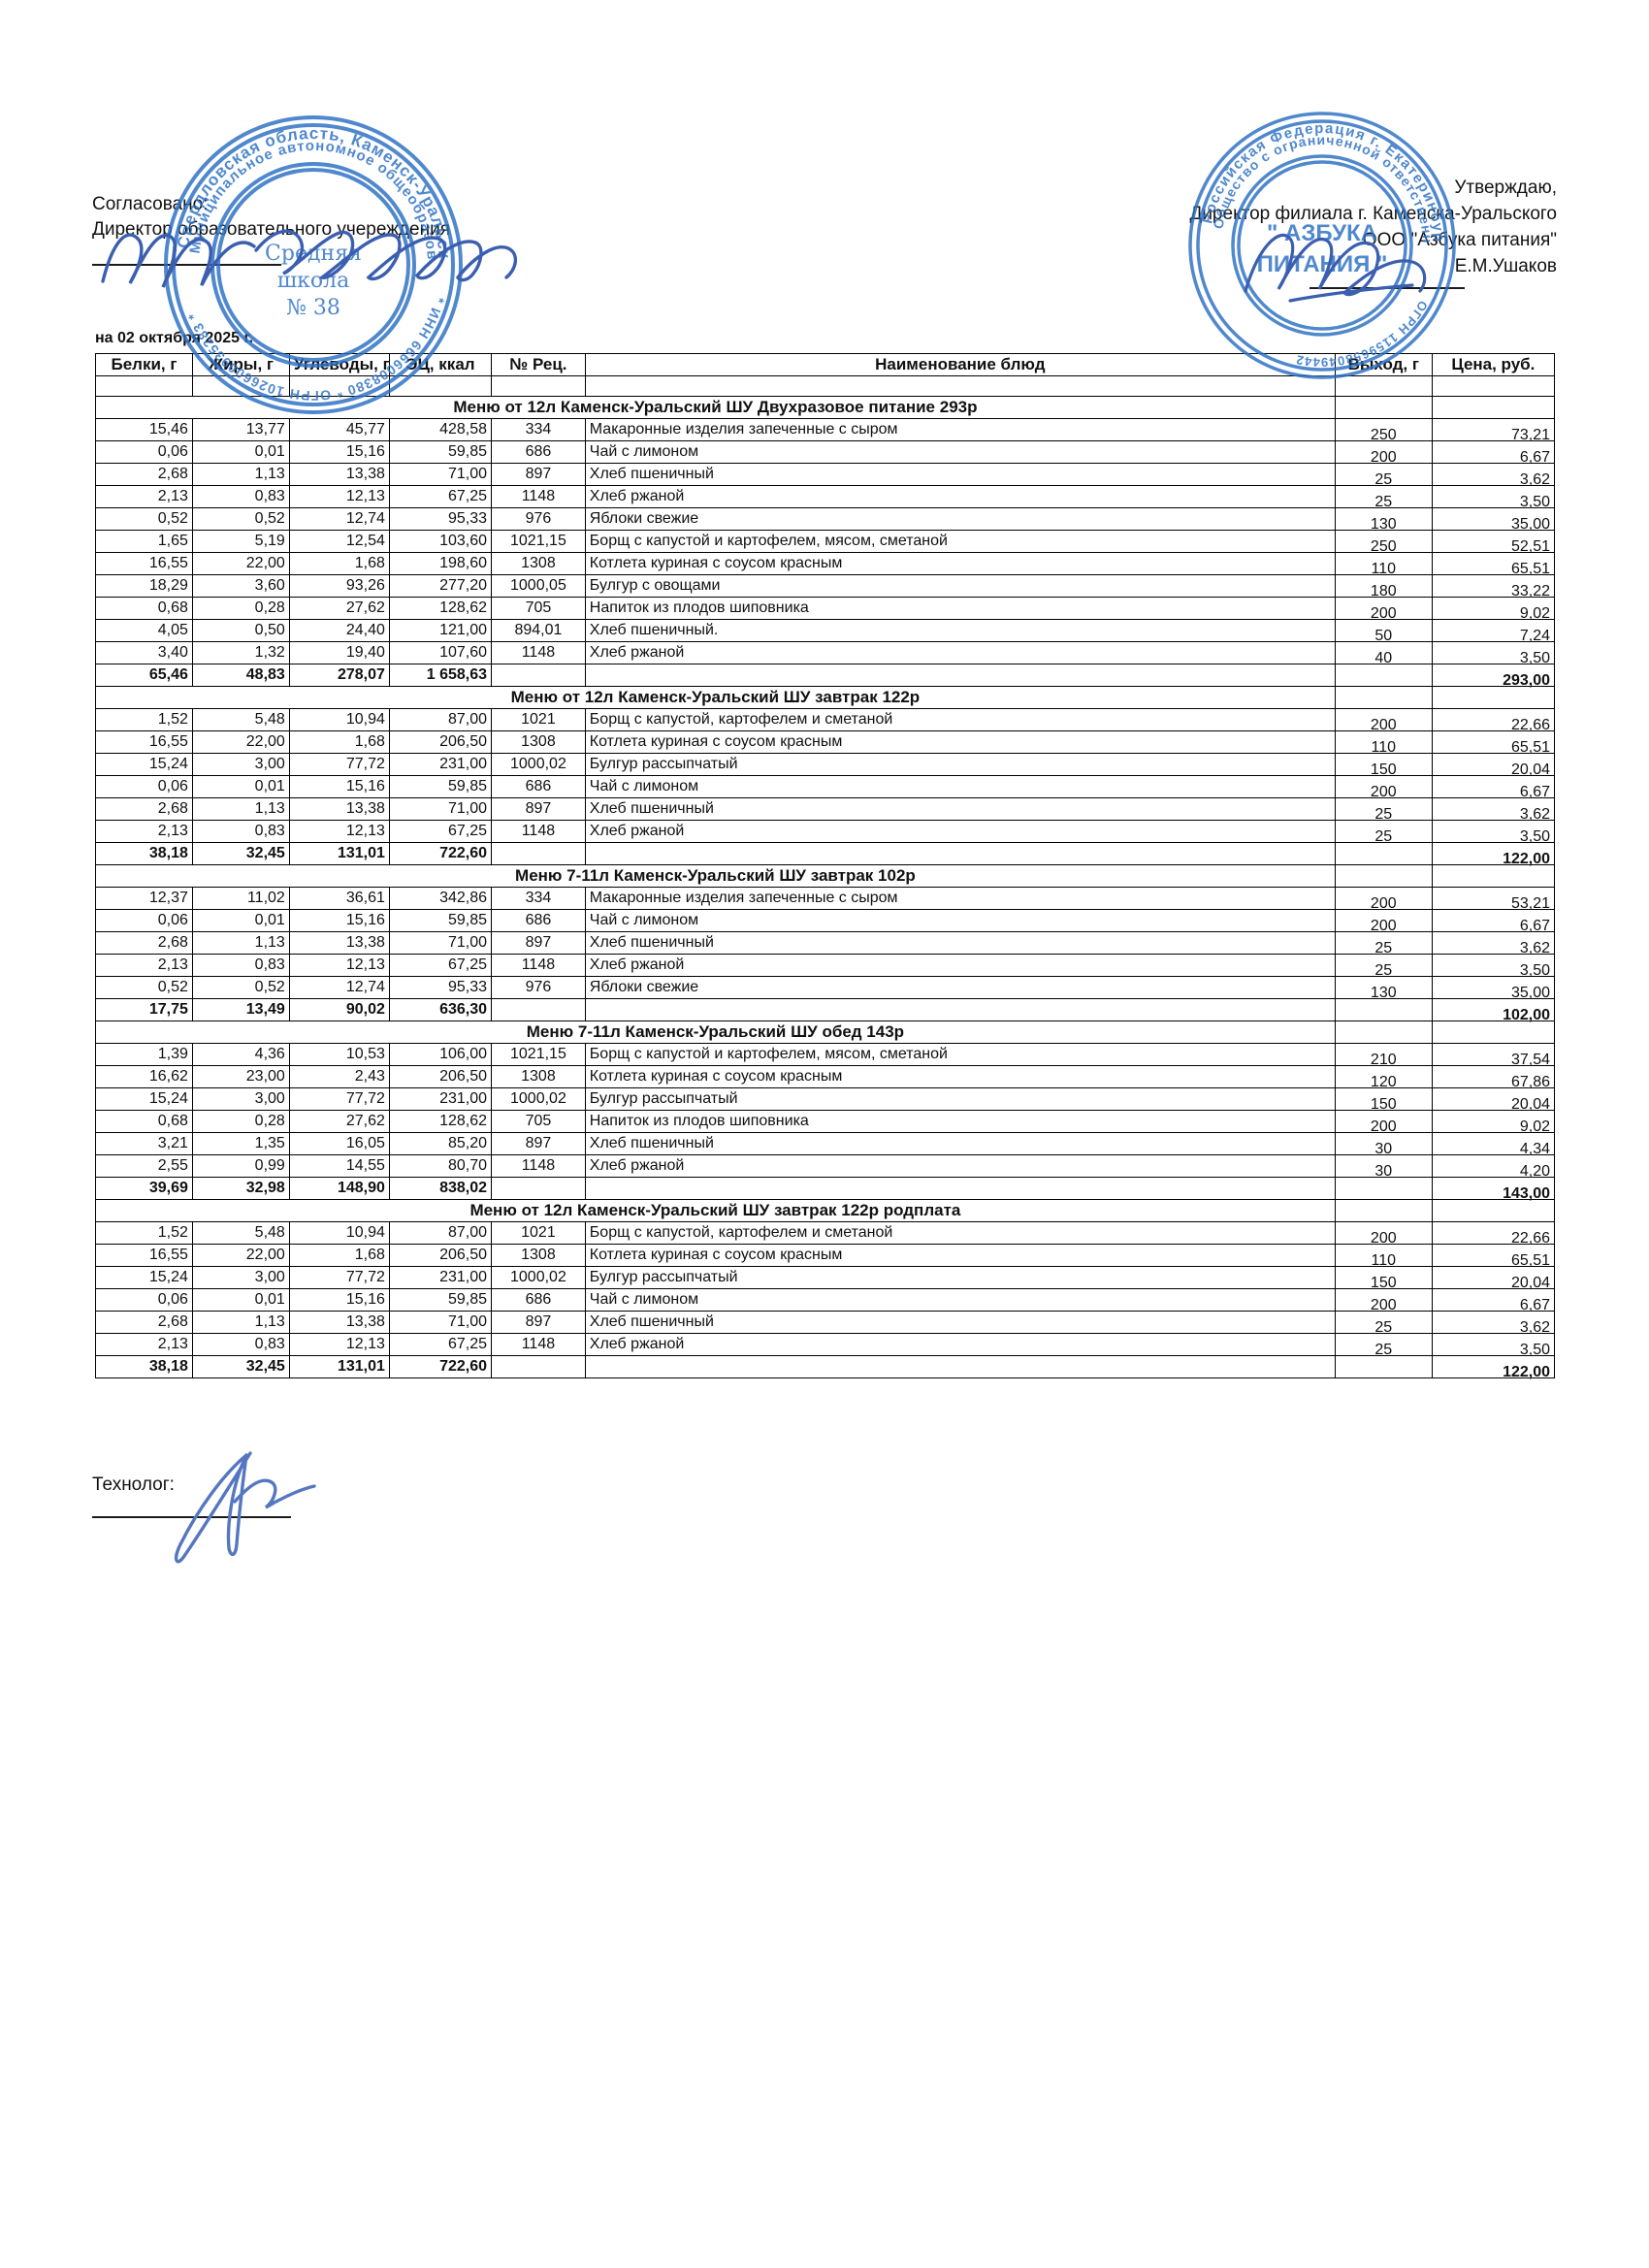 Image resolution: width=1649 pixels, height=2268 pixels. I want to click on cell-fat: 0,01, so click(240, 1300).